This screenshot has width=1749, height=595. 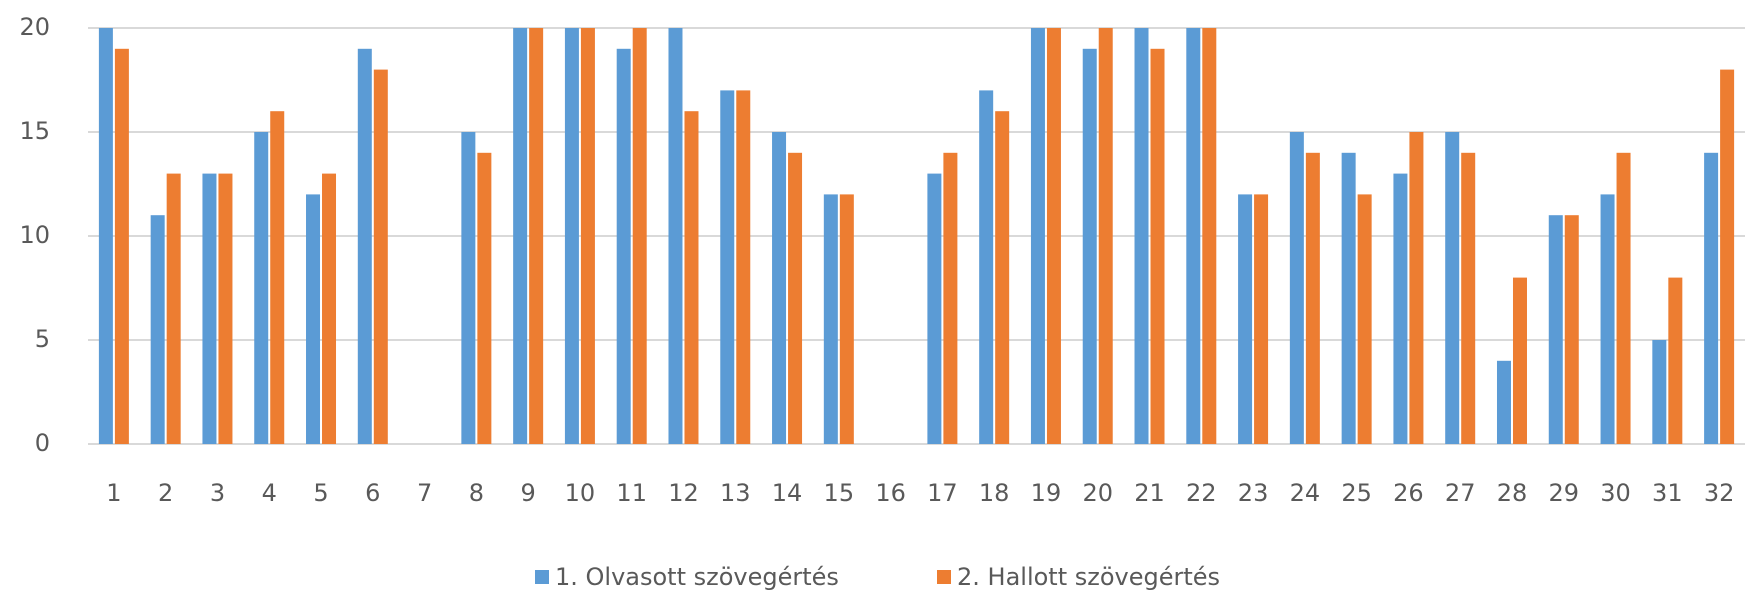 I want to click on y-tick-label: 10, so click(x=34, y=235).